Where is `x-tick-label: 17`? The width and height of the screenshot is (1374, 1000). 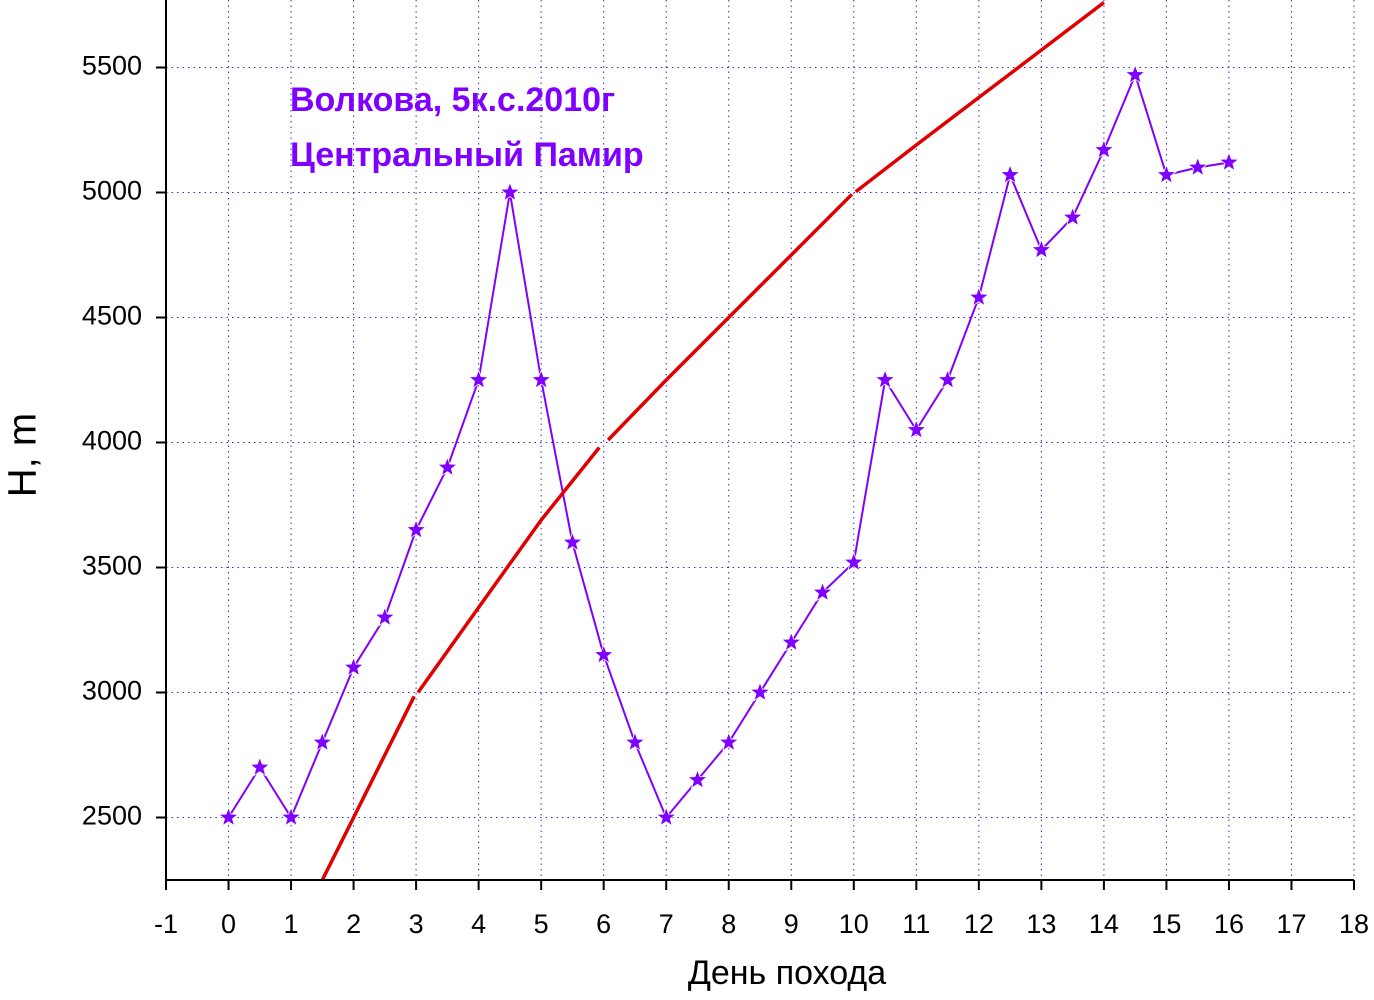
x-tick-label: 17 is located at coordinates (1291, 924).